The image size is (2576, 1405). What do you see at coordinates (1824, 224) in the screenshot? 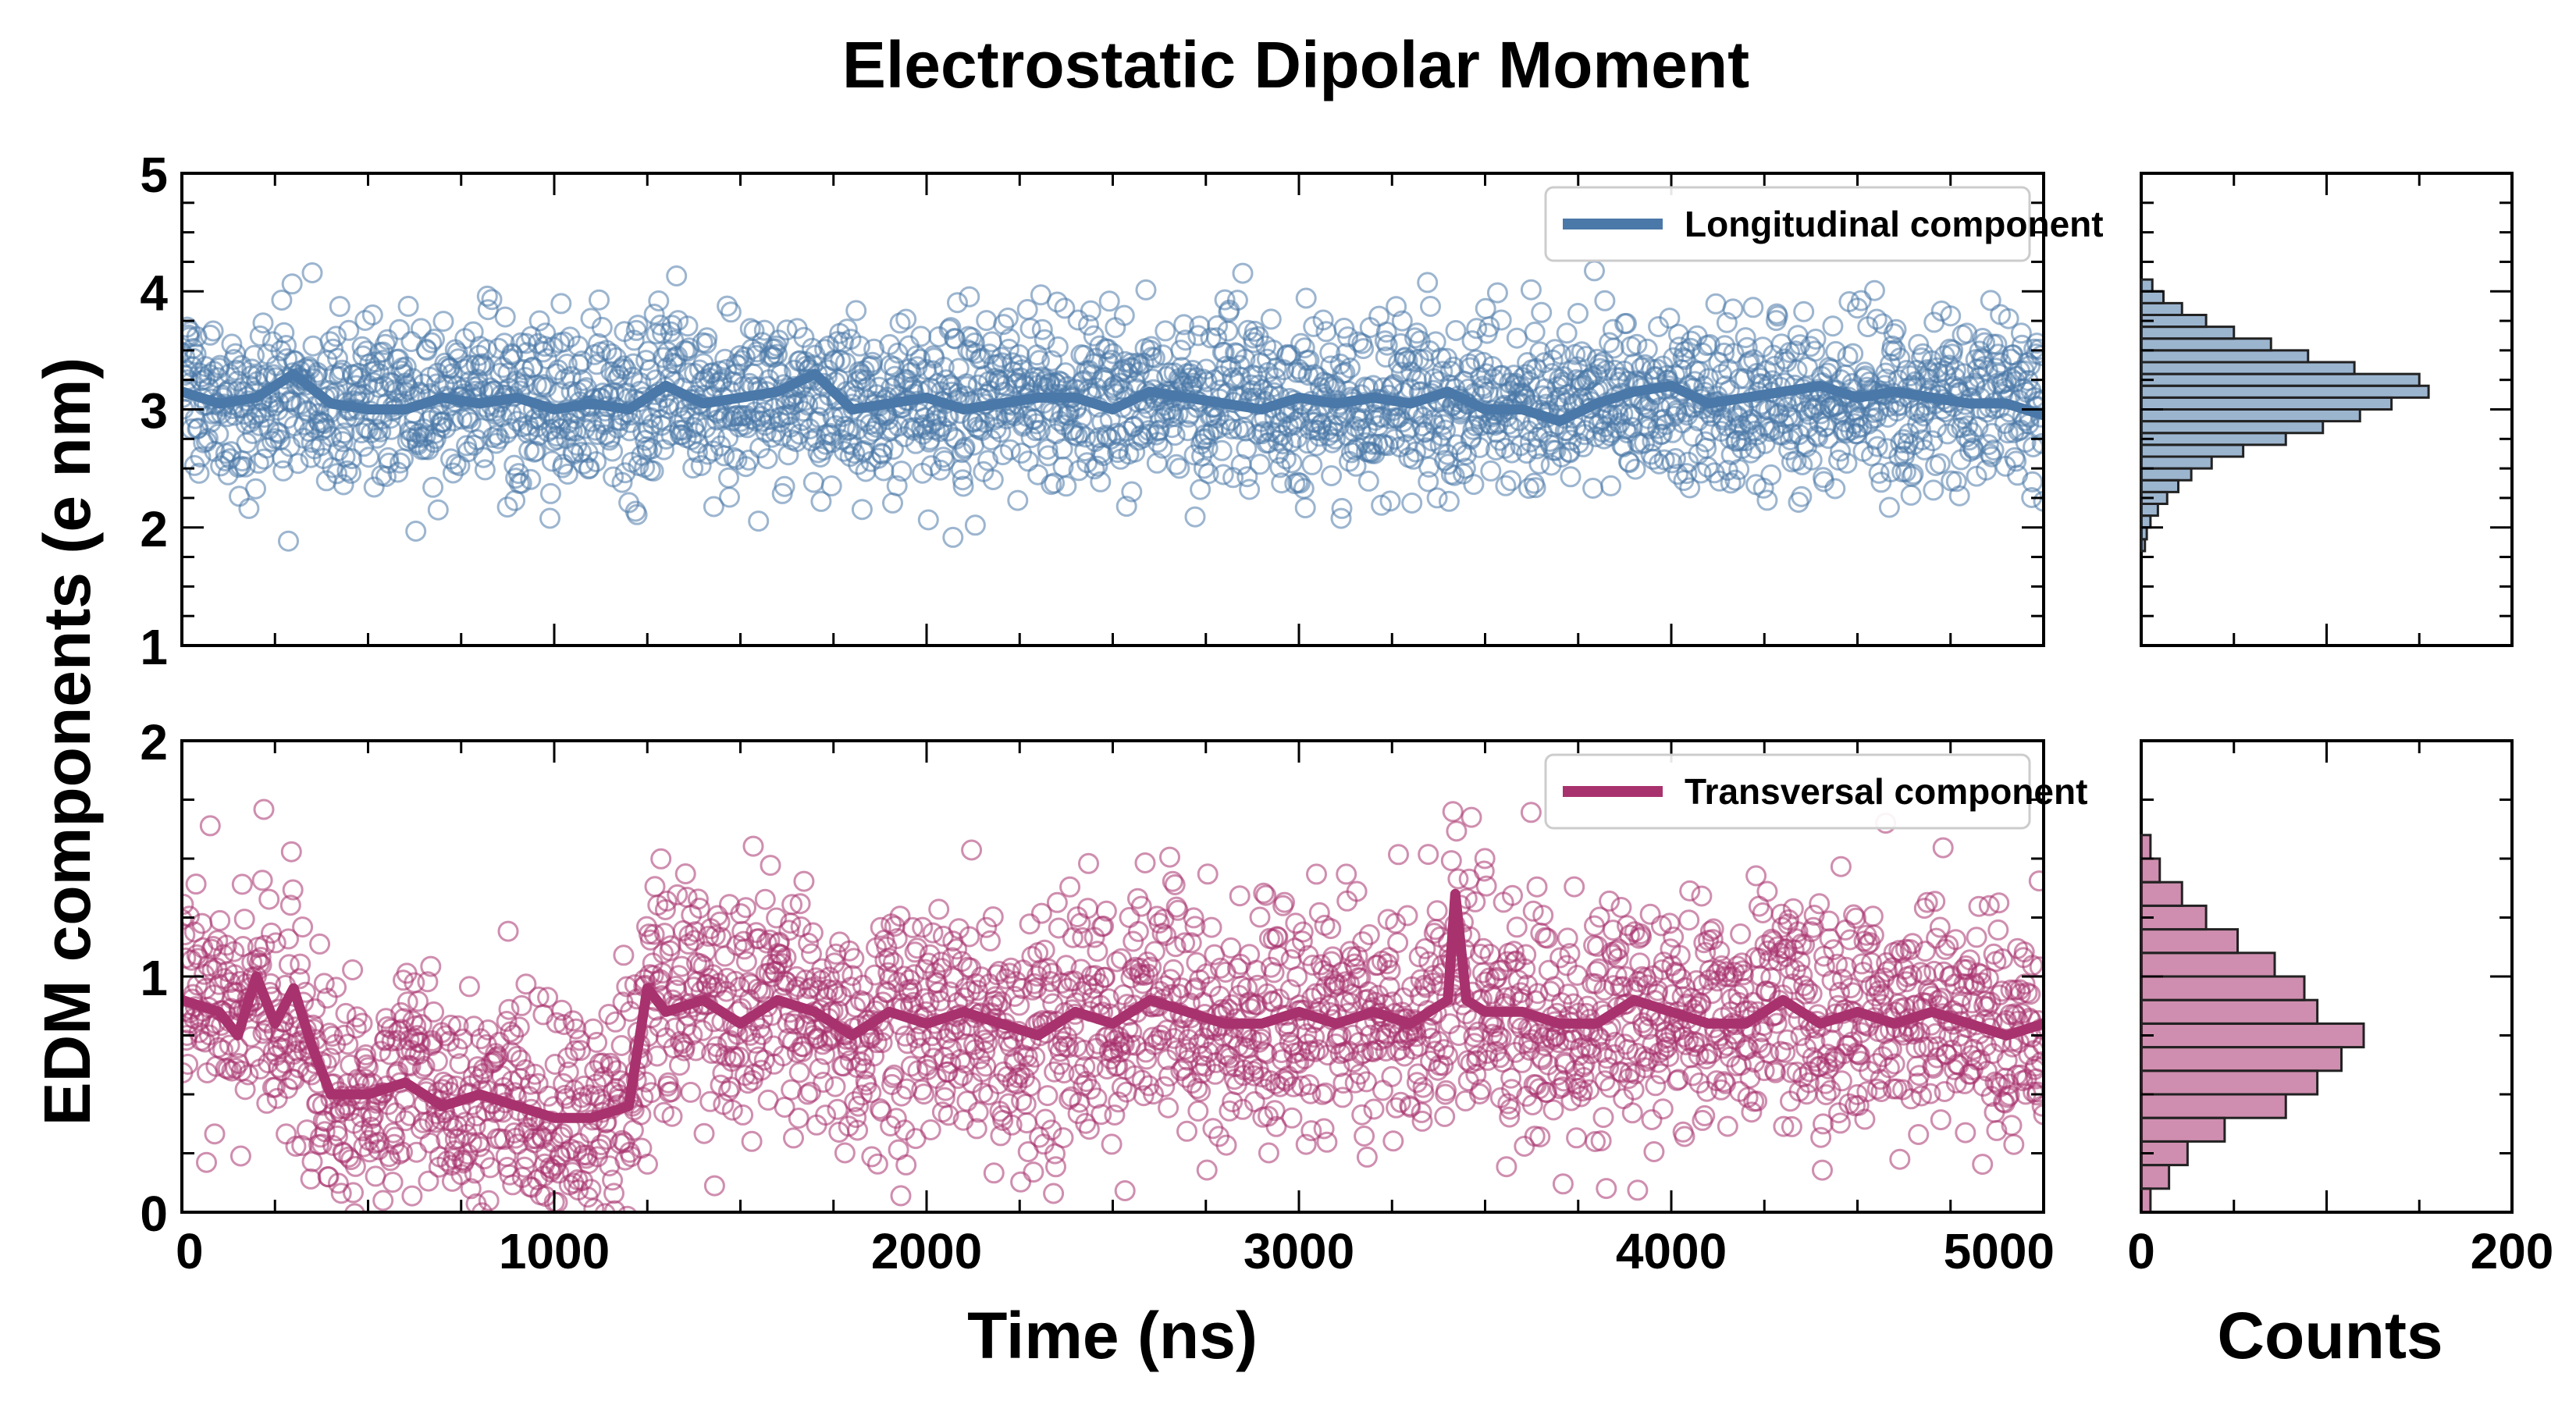
I see `longitudinal-legend: Longitudinal component` at bounding box center [1824, 224].